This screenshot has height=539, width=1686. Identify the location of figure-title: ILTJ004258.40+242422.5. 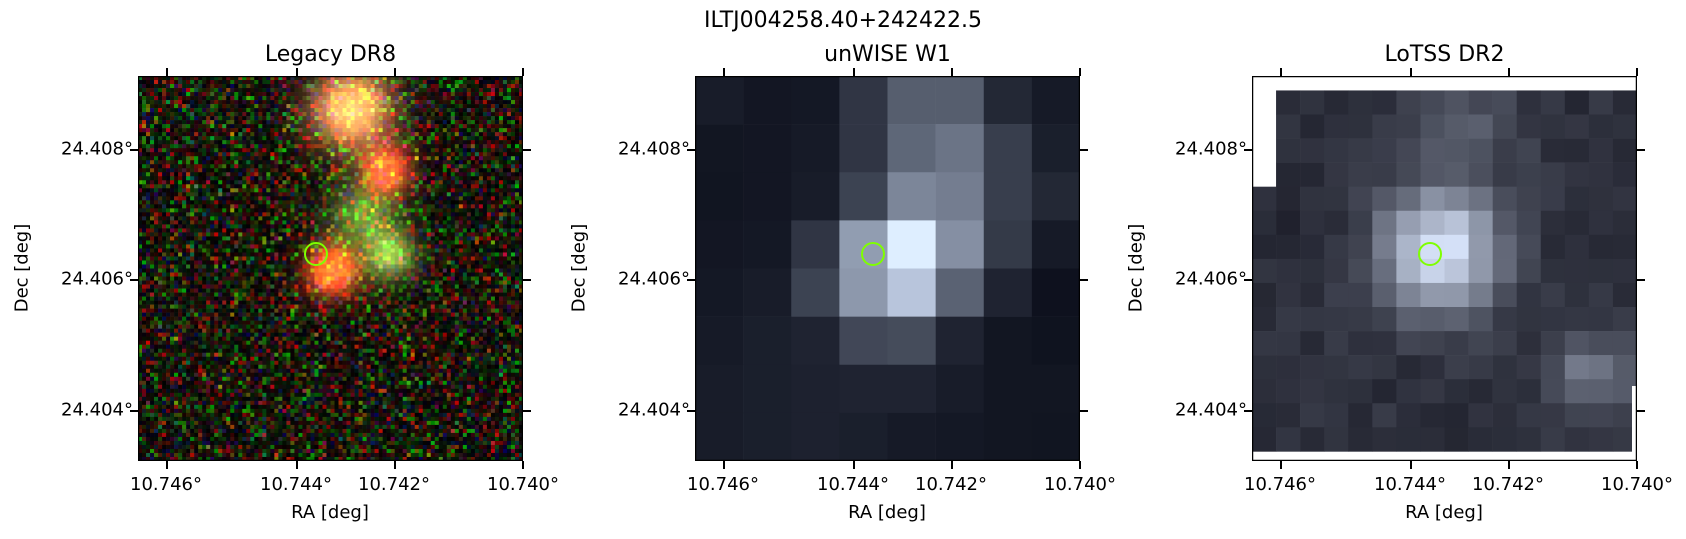
(843, 20).